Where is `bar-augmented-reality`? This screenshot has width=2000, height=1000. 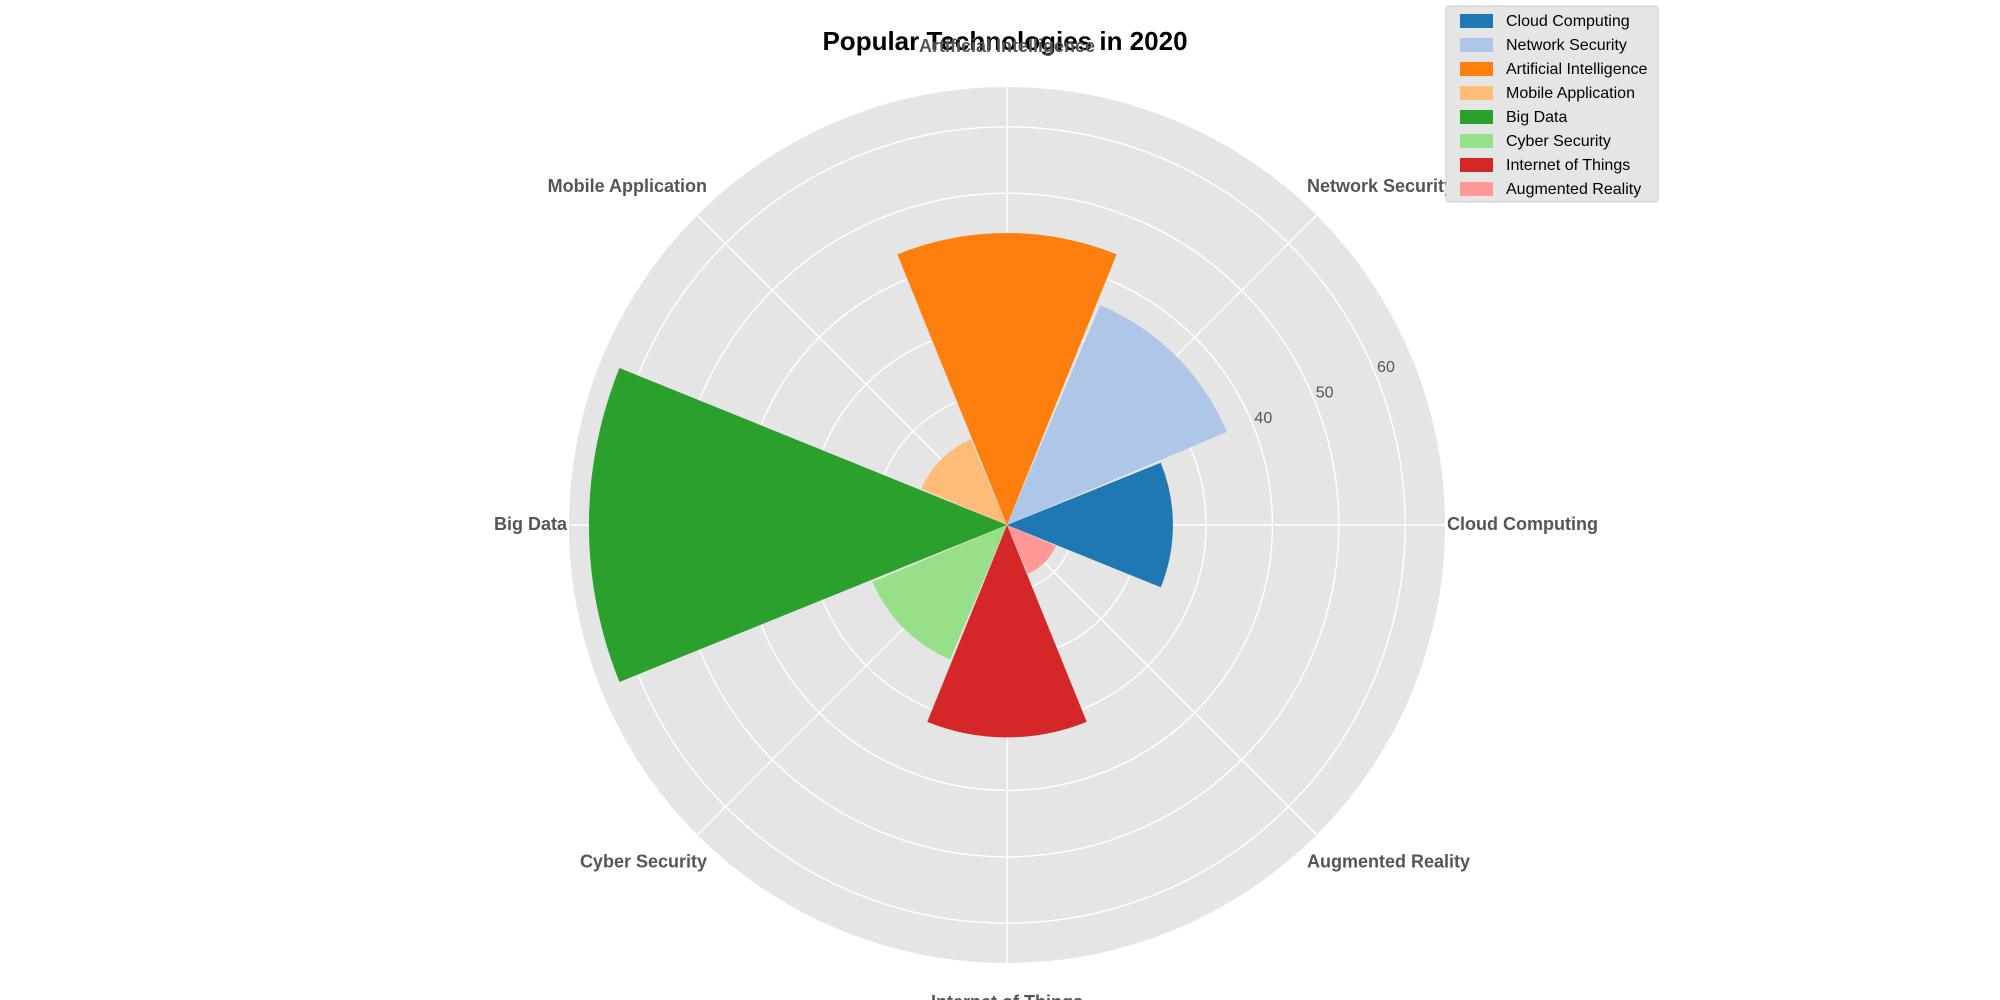
bar-augmented-reality is located at coordinates (1031, 549).